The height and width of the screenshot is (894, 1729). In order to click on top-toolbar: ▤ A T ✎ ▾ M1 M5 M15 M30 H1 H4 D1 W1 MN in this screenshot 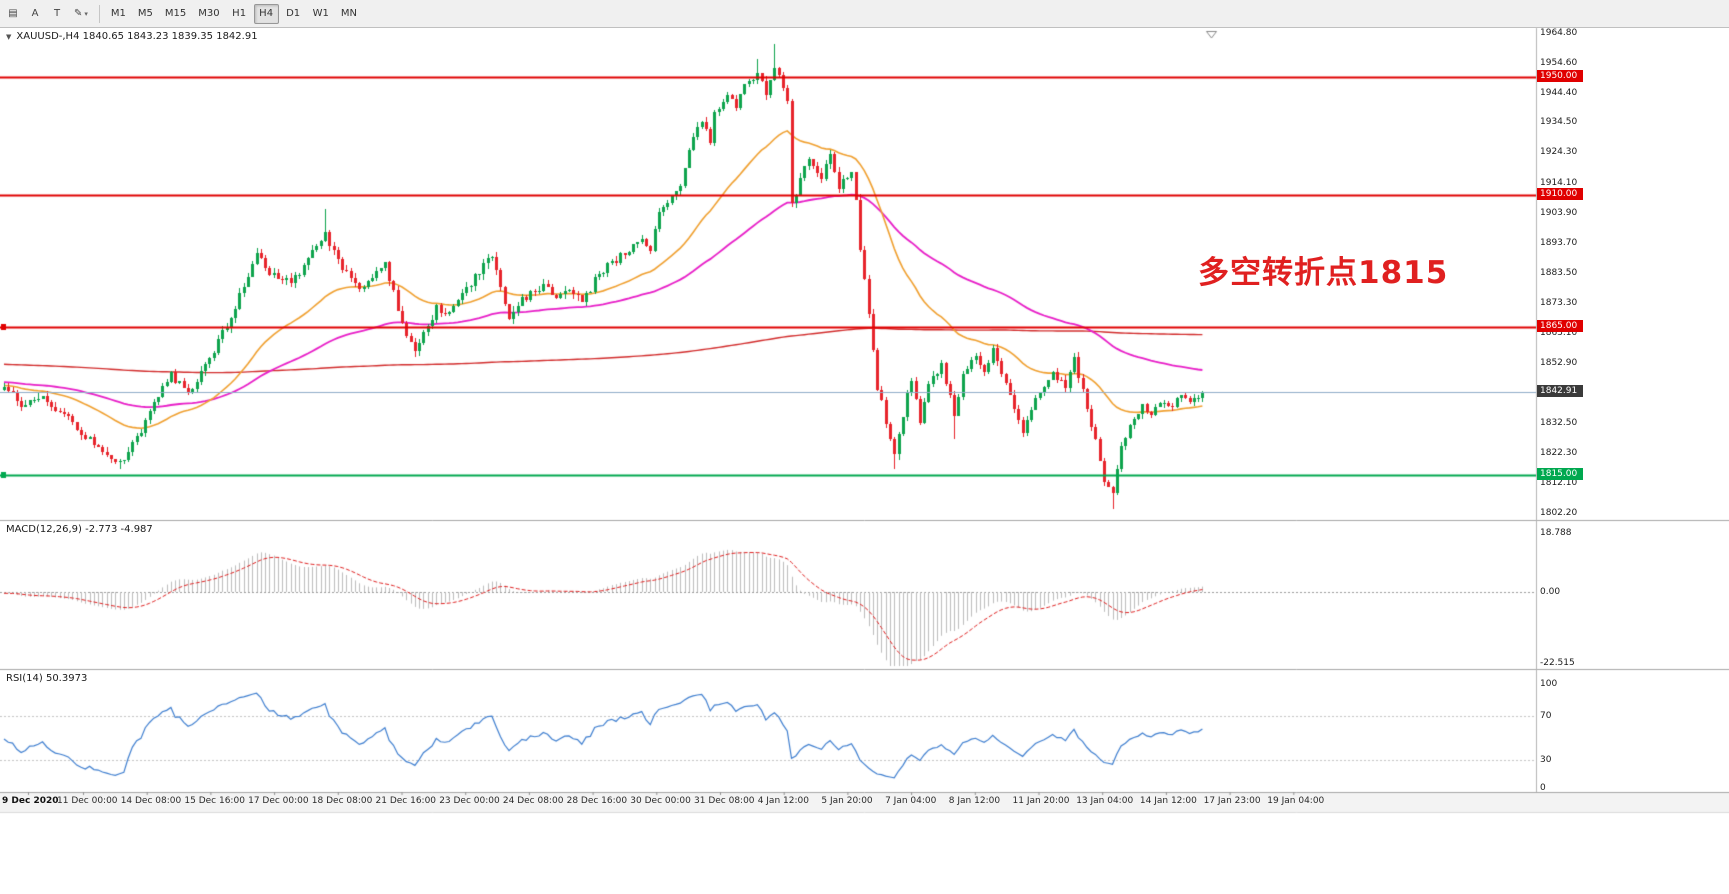, I will do `click(864, 14)`.